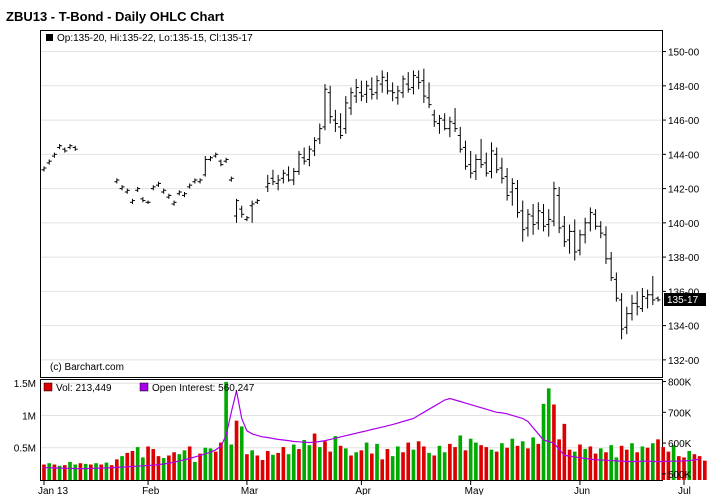 This screenshot has width=709, height=495. Describe the element at coordinates (151, 490) in the screenshot. I see `date-tick-label: Feb` at that location.